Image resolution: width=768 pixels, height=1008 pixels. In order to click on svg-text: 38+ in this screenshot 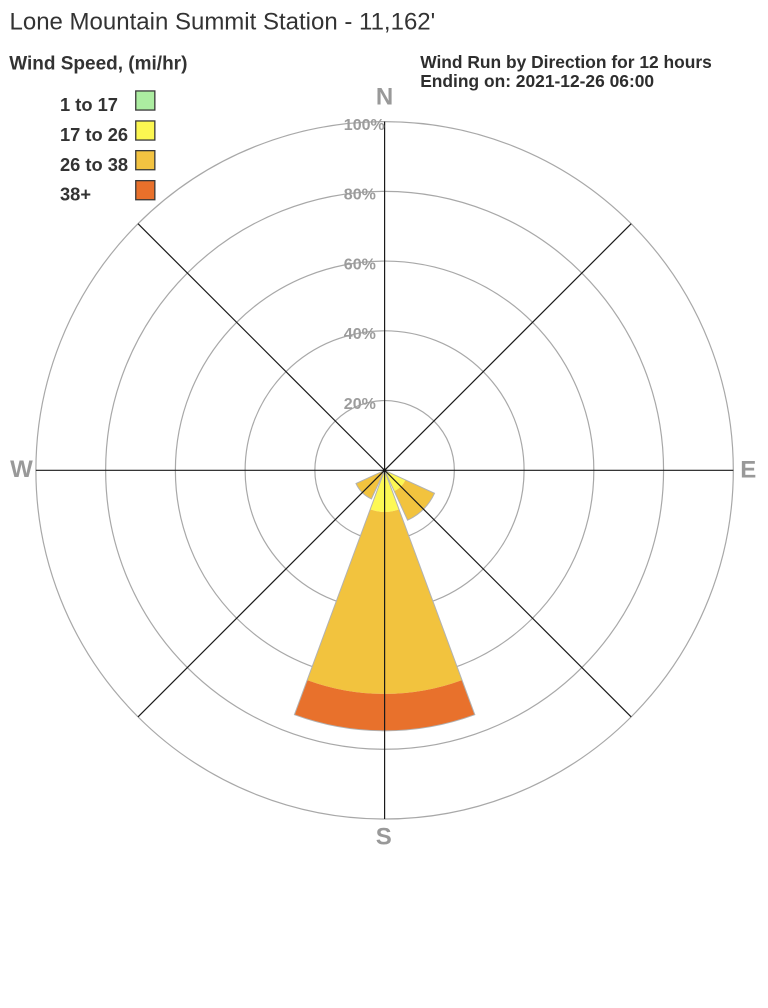, I will do `click(75, 193)`.